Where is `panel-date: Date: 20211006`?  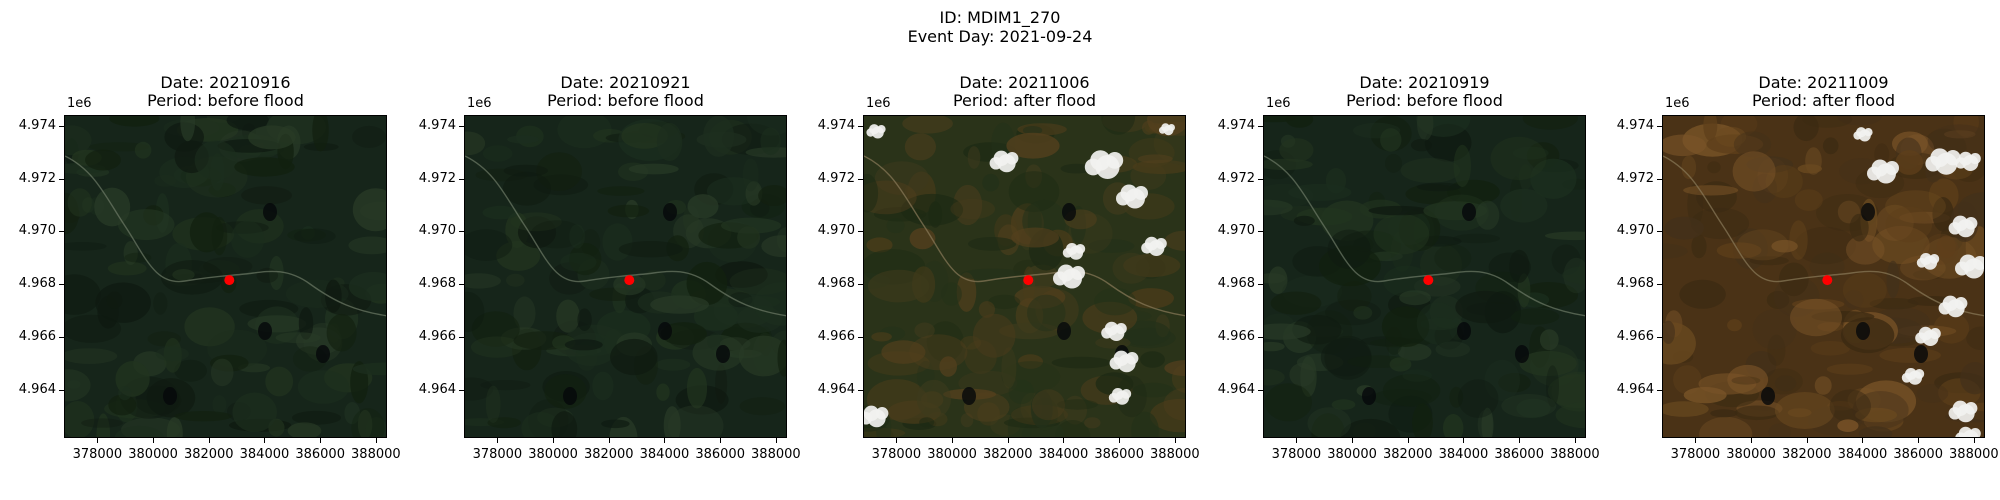
panel-date: Date: 20211006 is located at coordinates (1024, 82).